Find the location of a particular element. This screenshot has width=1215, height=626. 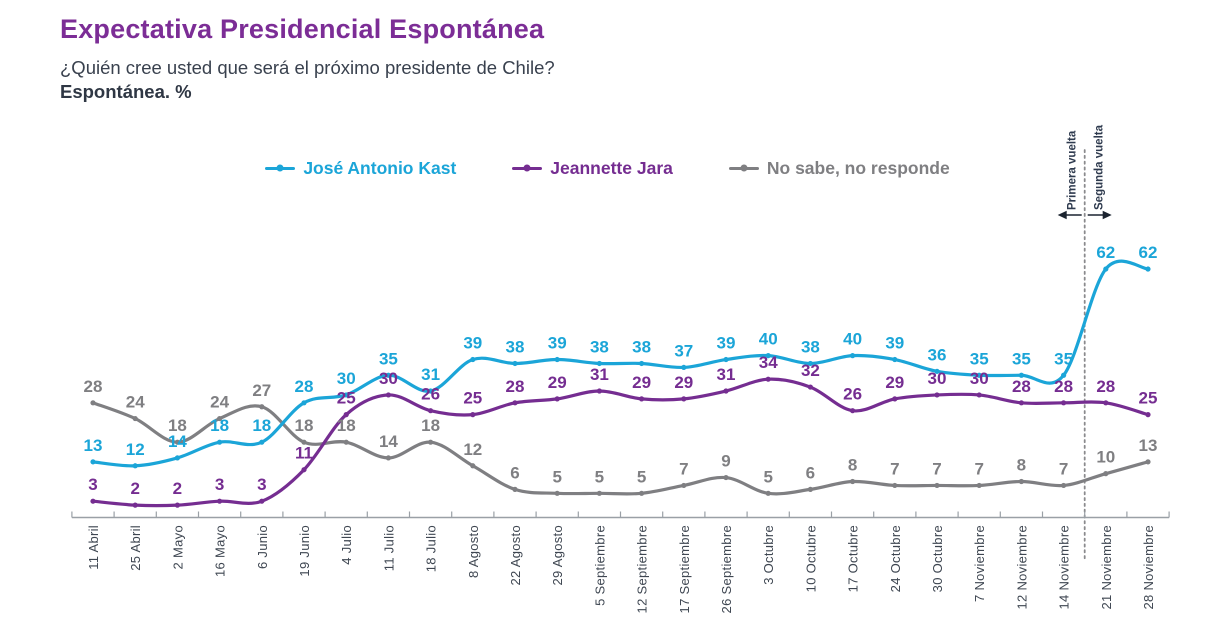

legend-label-kast: José Antonio Kast is located at coordinates (380, 168).